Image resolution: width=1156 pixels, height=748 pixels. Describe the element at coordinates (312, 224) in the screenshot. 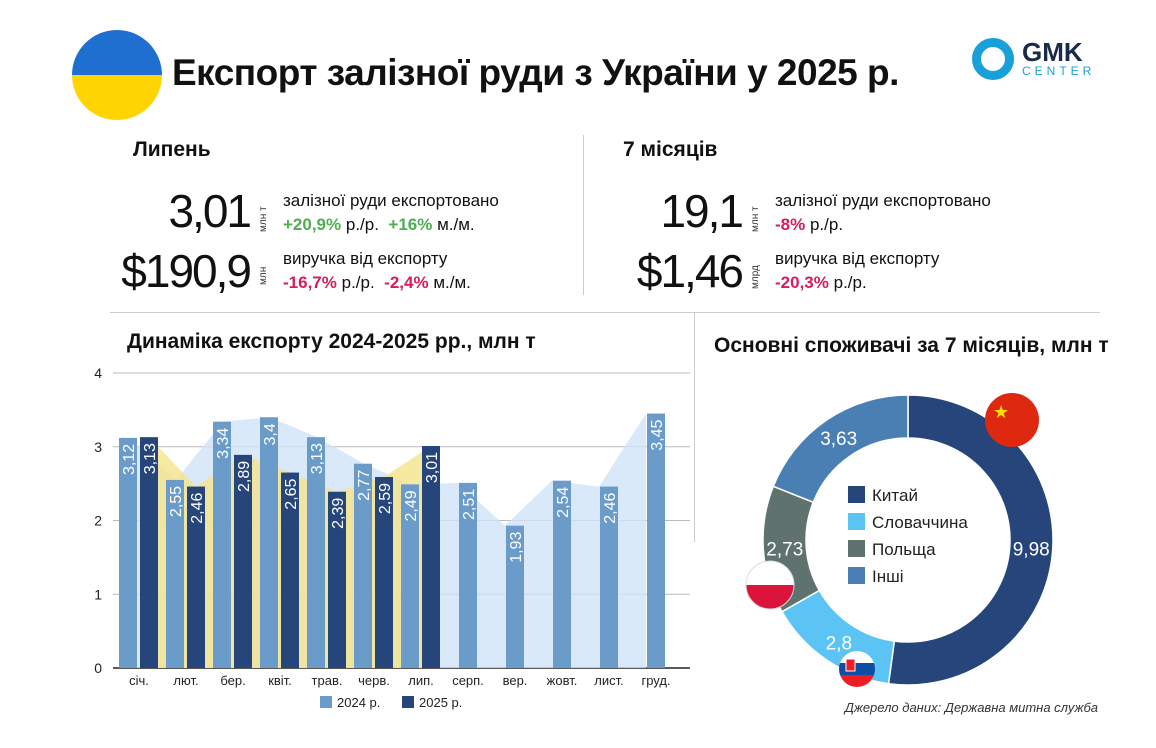

I see `july-volume-yoy: +20,9%` at that location.